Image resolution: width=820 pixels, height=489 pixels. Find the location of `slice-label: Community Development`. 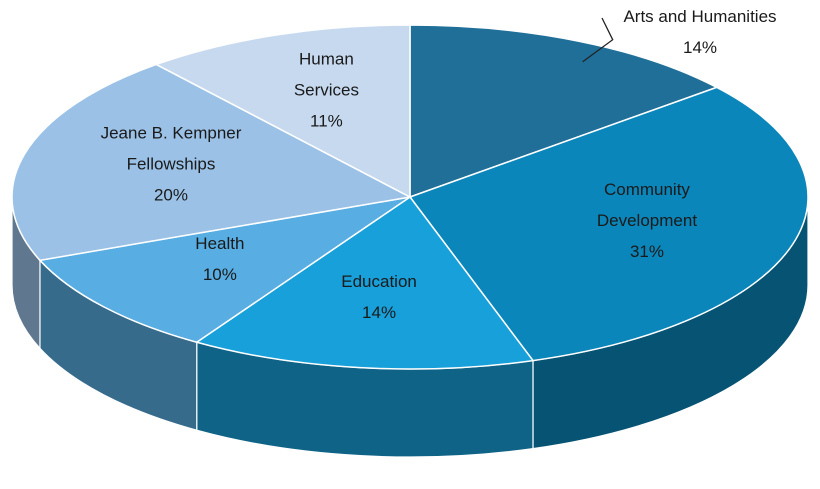

slice-label: Community Development is located at coordinates (647, 205).